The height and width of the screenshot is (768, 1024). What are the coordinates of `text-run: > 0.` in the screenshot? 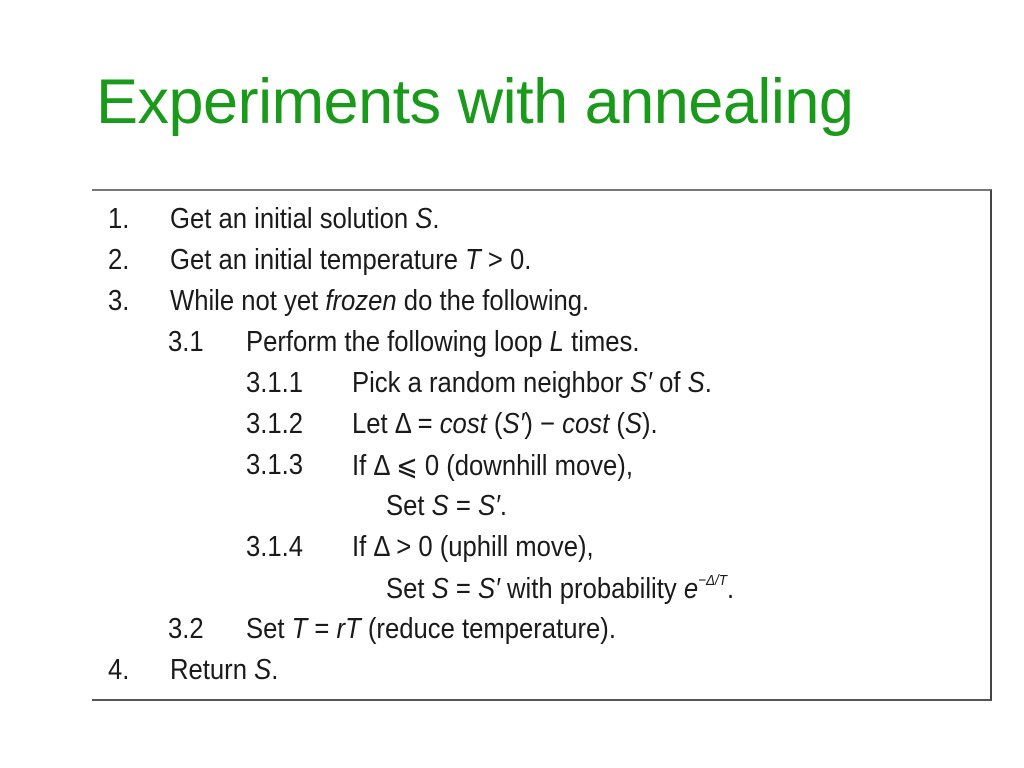 It's located at (506, 260).